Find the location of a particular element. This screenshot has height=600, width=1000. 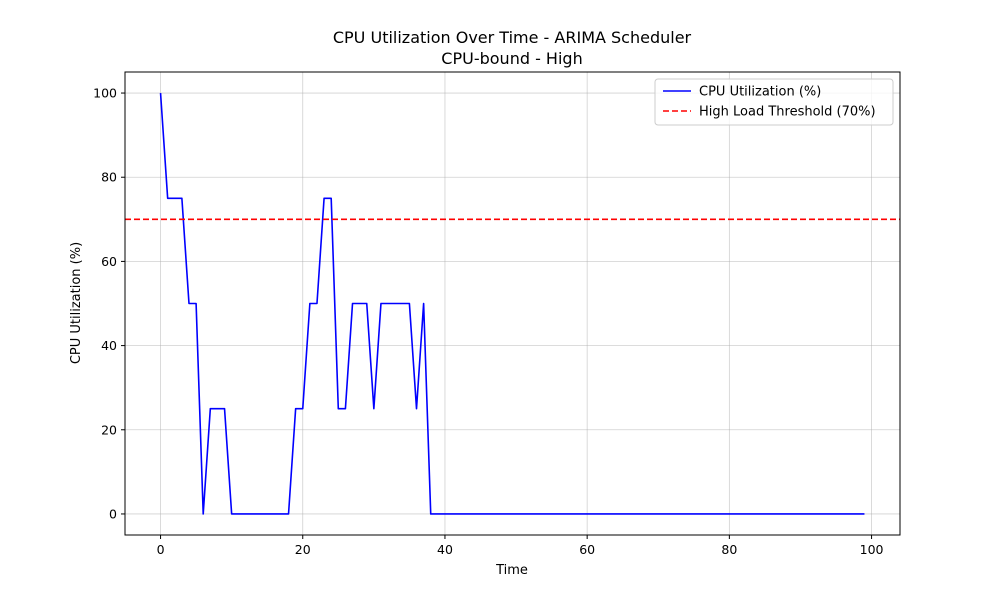

y-tick-label: 20 is located at coordinates (109, 429).